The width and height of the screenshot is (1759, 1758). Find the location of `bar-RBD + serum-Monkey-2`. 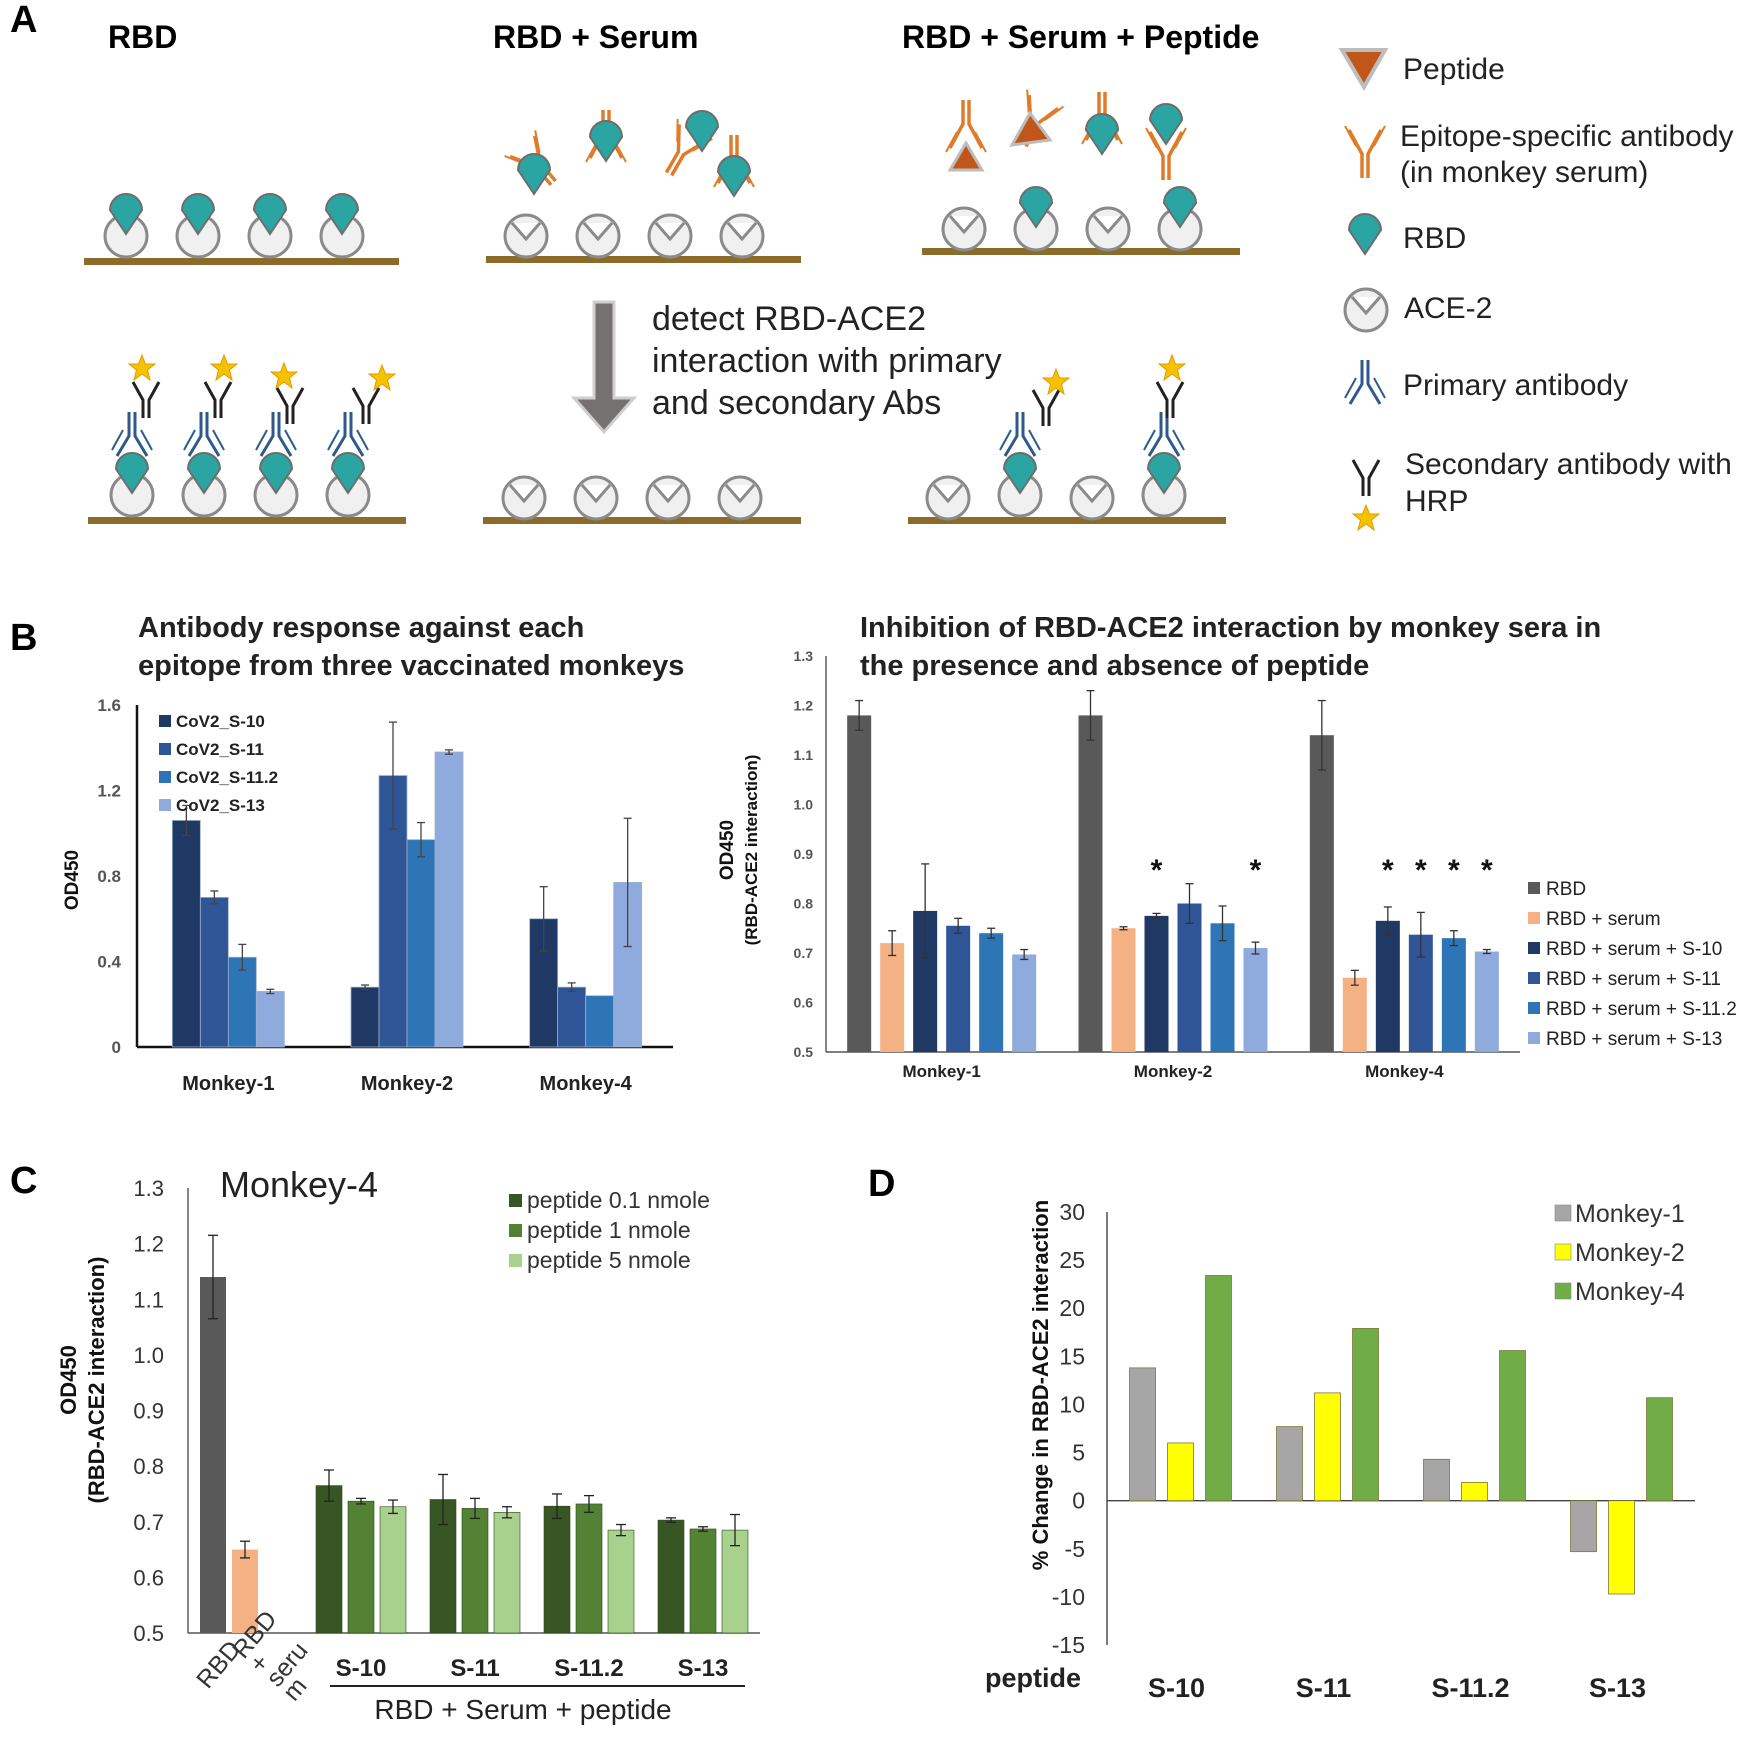

bar-RBD + serum-Monkey-2 is located at coordinates (1123, 990).